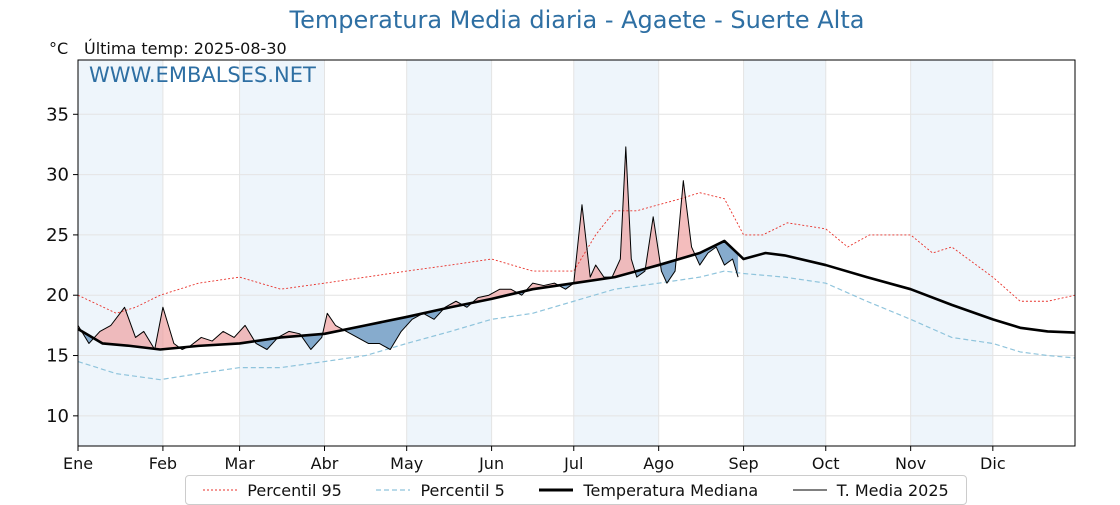 This screenshot has width=1120, height=505. What do you see at coordinates (556, 490) in the screenshot?
I see `legend-swatch-median` at bounding box center [556, 490].